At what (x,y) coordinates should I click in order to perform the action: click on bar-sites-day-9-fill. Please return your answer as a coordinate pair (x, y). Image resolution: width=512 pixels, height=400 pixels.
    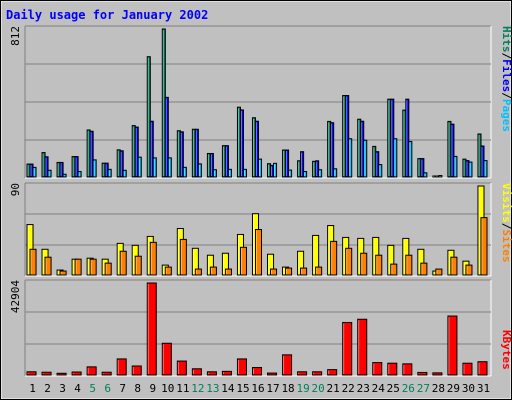
    Looking at the image, I should click on (153, 258).